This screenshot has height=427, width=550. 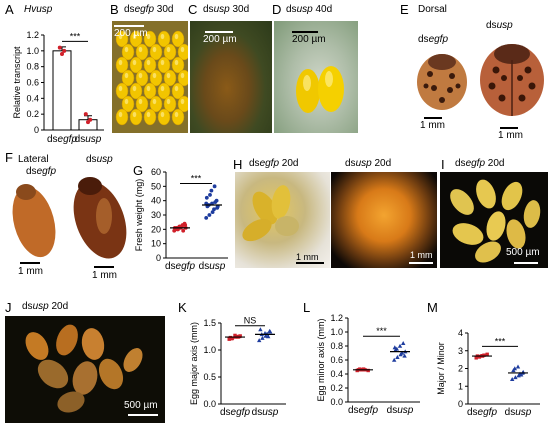 I want to click on chart-k-ytick-label: 0.5, so click(x=209, y=377).